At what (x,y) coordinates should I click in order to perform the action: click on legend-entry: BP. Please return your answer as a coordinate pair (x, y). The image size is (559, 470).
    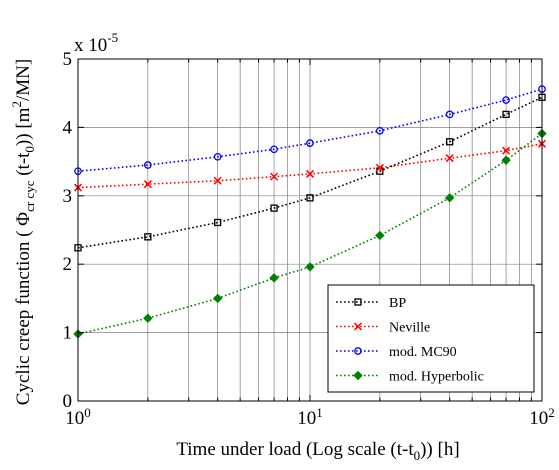
    Looking at the image, I should click on (371, 303).